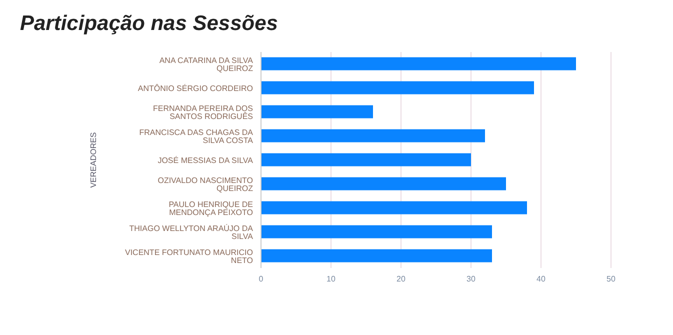  Describe the element at coordinates (206, 160) in the screenshot. I see `y-tick-label: JOSÉ MESSIAS DA SILVA` at that location.